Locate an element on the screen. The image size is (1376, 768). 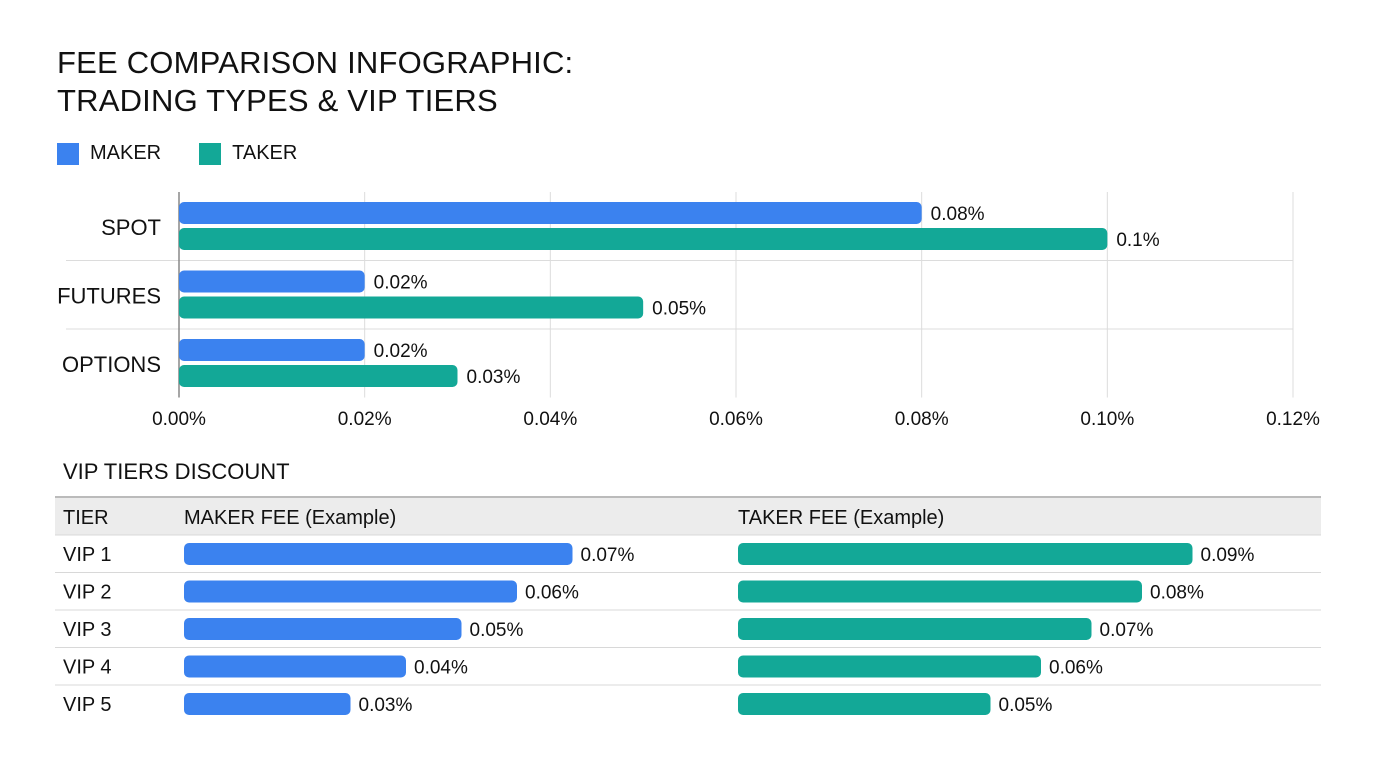
legend-label-taker: TAKER is located at coordinates (265, 153).